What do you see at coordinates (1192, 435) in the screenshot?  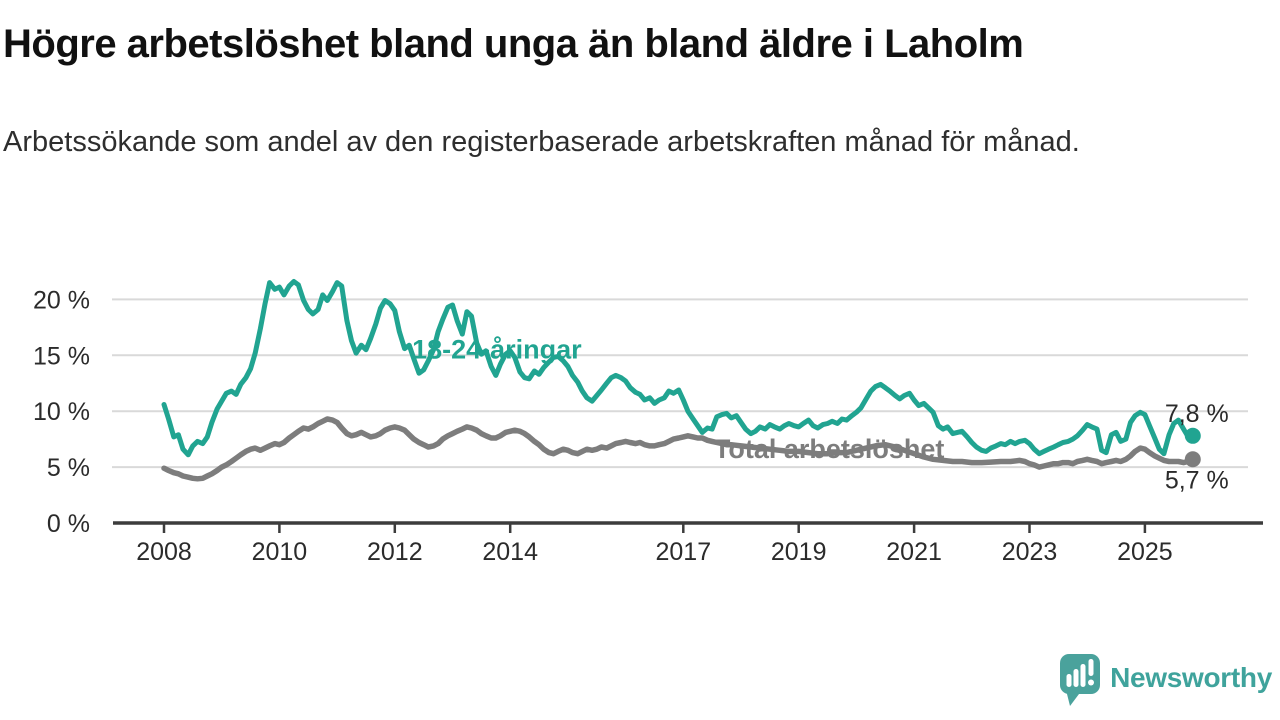 I see `end-dot-youth` at bounding box center [1192, 435].